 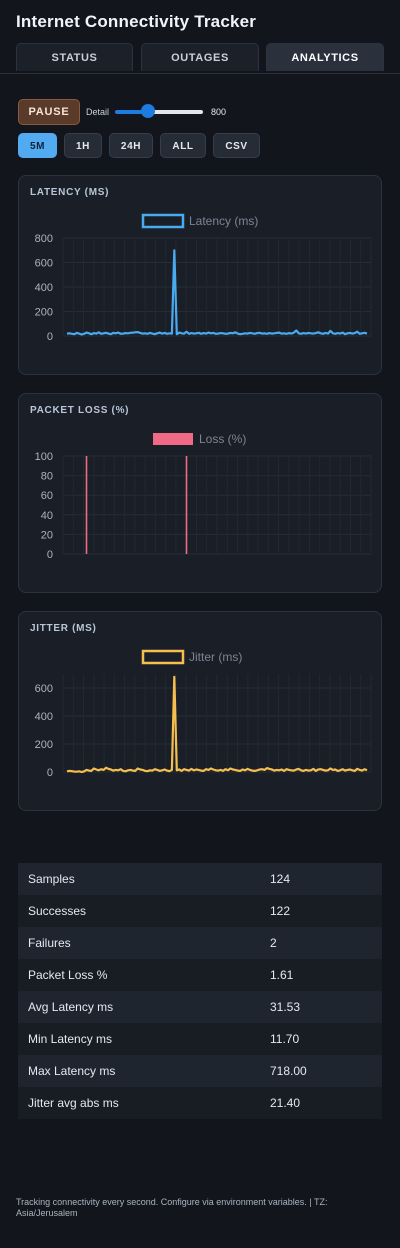 What do you see at coordinates (183, 145) in the screenshot?
I see `range-all-button: ALL` at bounding box center [183, 145].